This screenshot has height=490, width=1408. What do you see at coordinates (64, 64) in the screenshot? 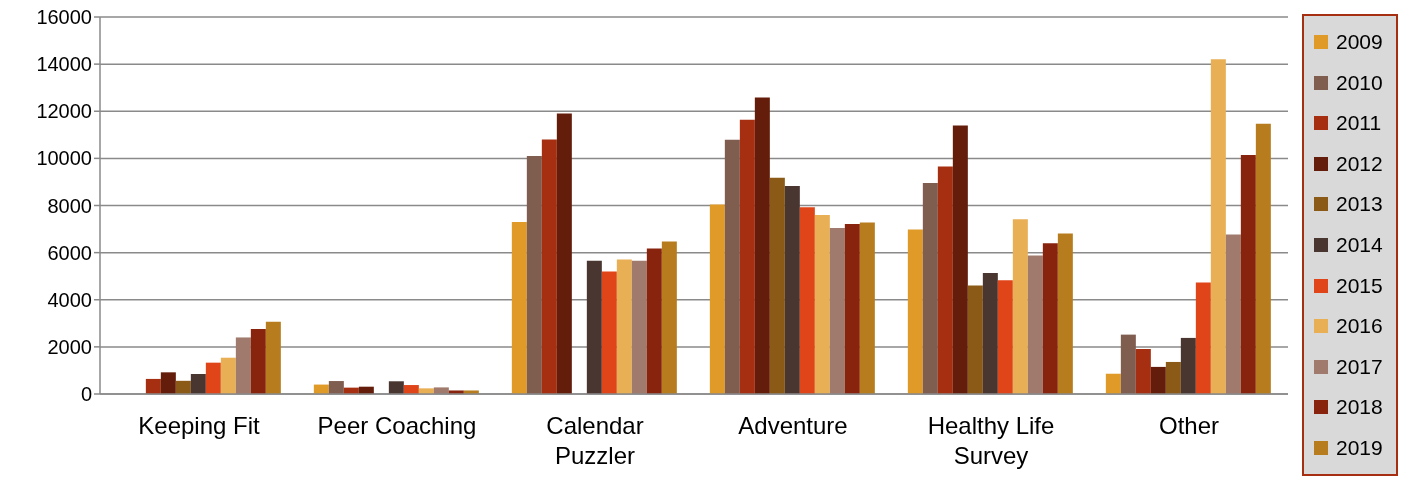
I see `y-tick-label: 14000` at bounding box center [64, 64].